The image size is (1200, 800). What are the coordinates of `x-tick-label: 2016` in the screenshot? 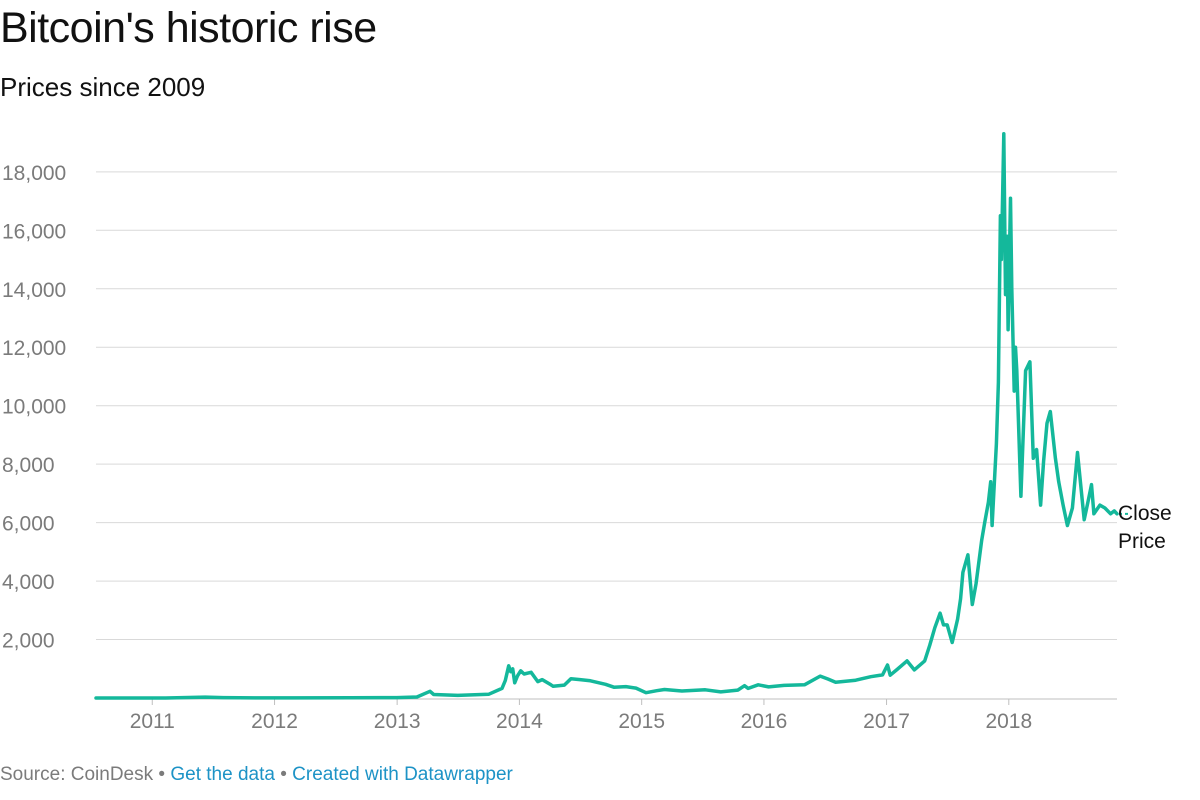 It's located at (764, 721).